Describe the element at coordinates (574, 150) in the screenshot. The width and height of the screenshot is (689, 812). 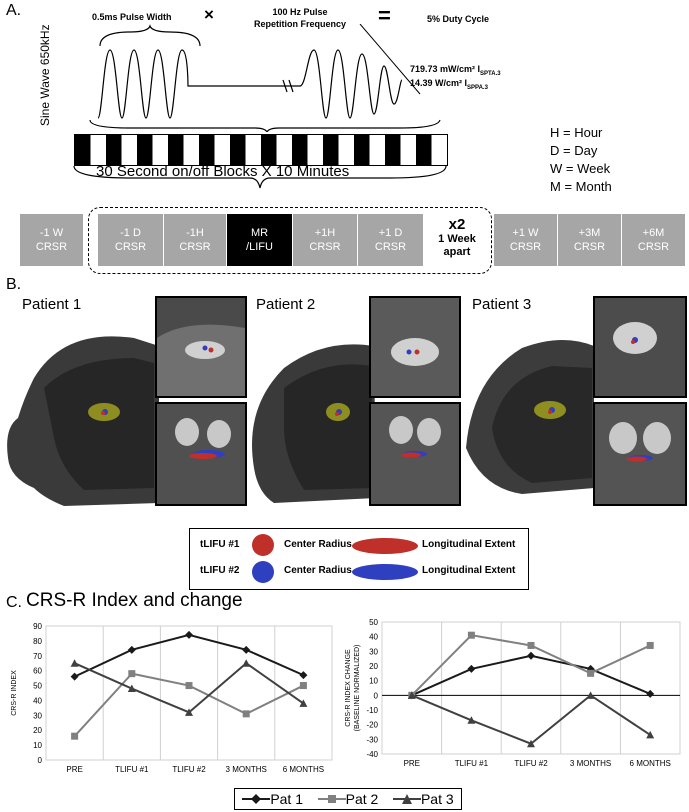
I see `abbr-day: D = Day` at that location.